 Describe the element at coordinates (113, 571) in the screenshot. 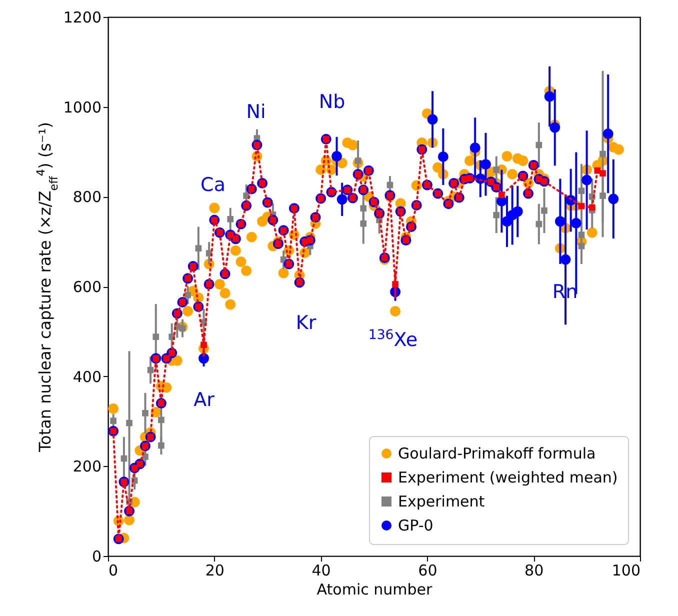

I see `x-tick-label: 0` at that location.